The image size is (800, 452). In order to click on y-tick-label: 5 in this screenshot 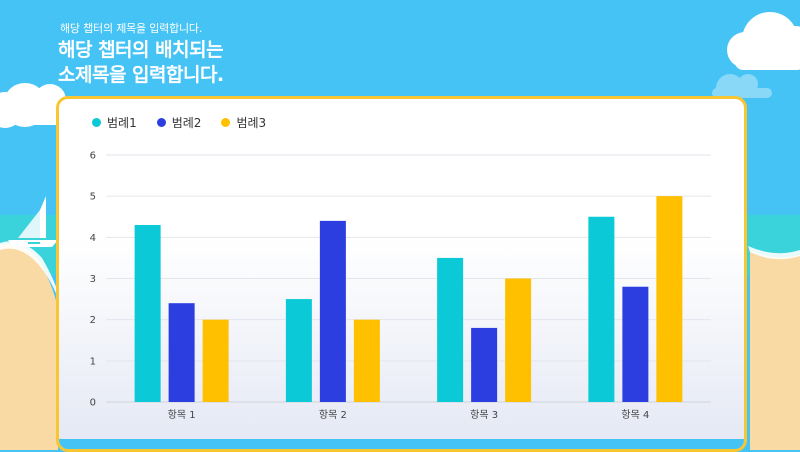, I will do `click(93, 197)`.